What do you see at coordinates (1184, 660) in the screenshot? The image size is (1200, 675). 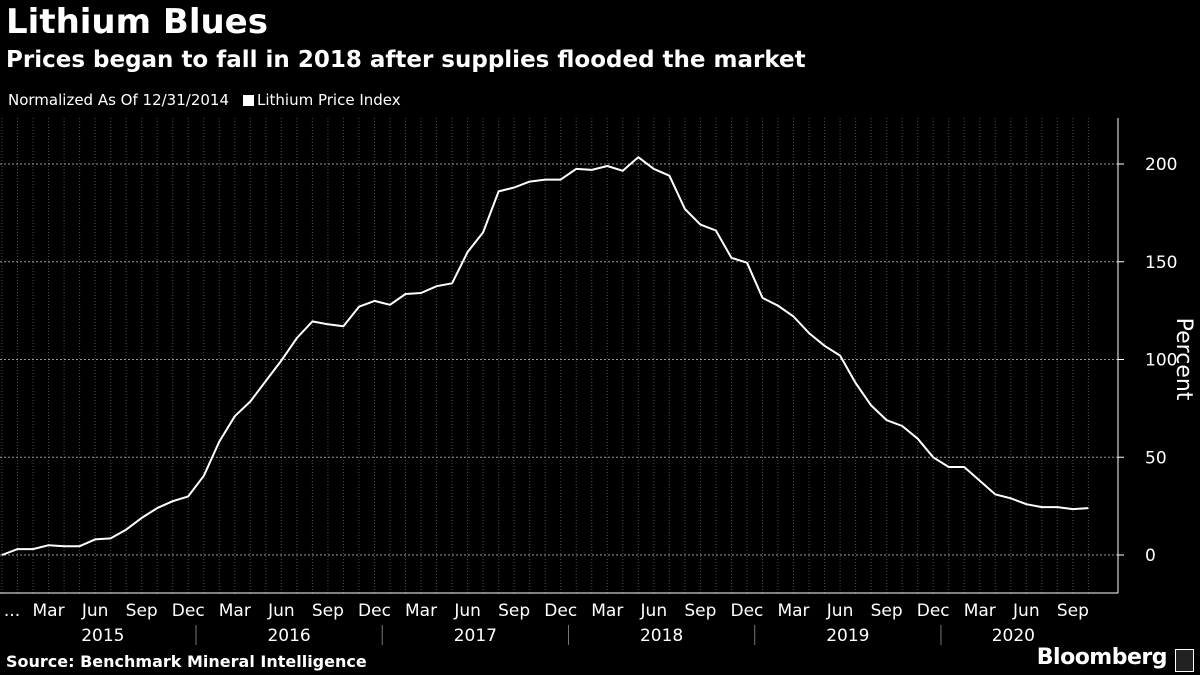 I see `bloomberg-terminal-icon` at bounding box center [1184, 660].